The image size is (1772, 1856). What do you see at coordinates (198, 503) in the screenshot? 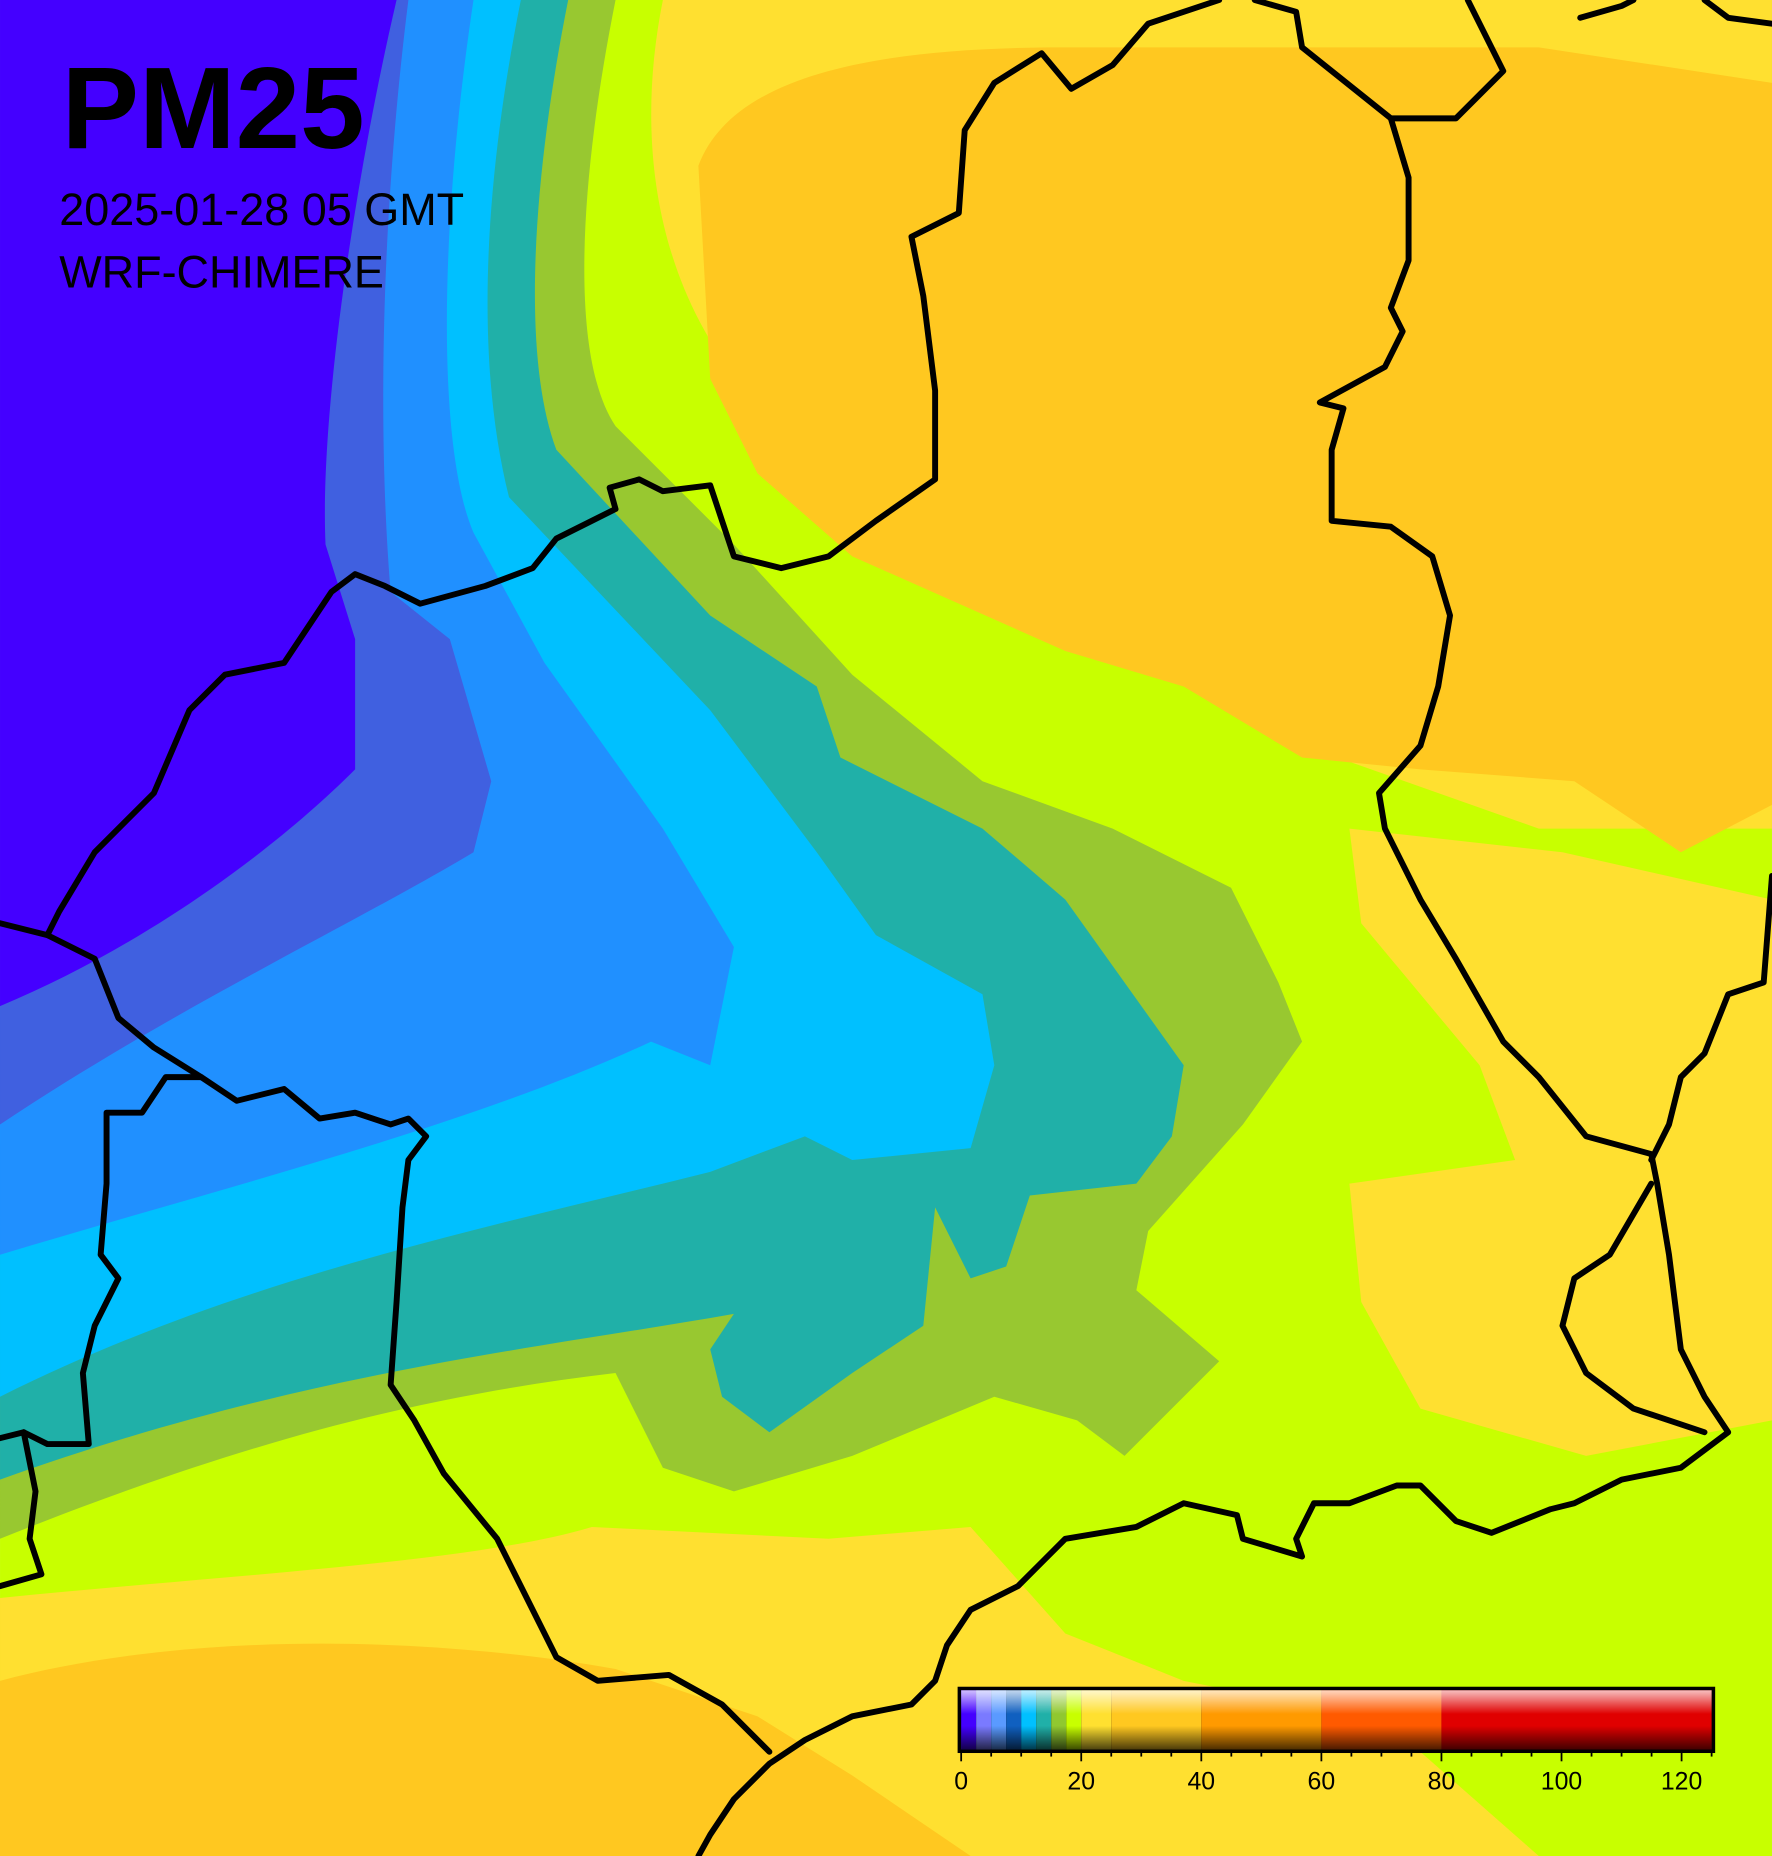
I see `field-indigo` at bounding box center [198, 503].